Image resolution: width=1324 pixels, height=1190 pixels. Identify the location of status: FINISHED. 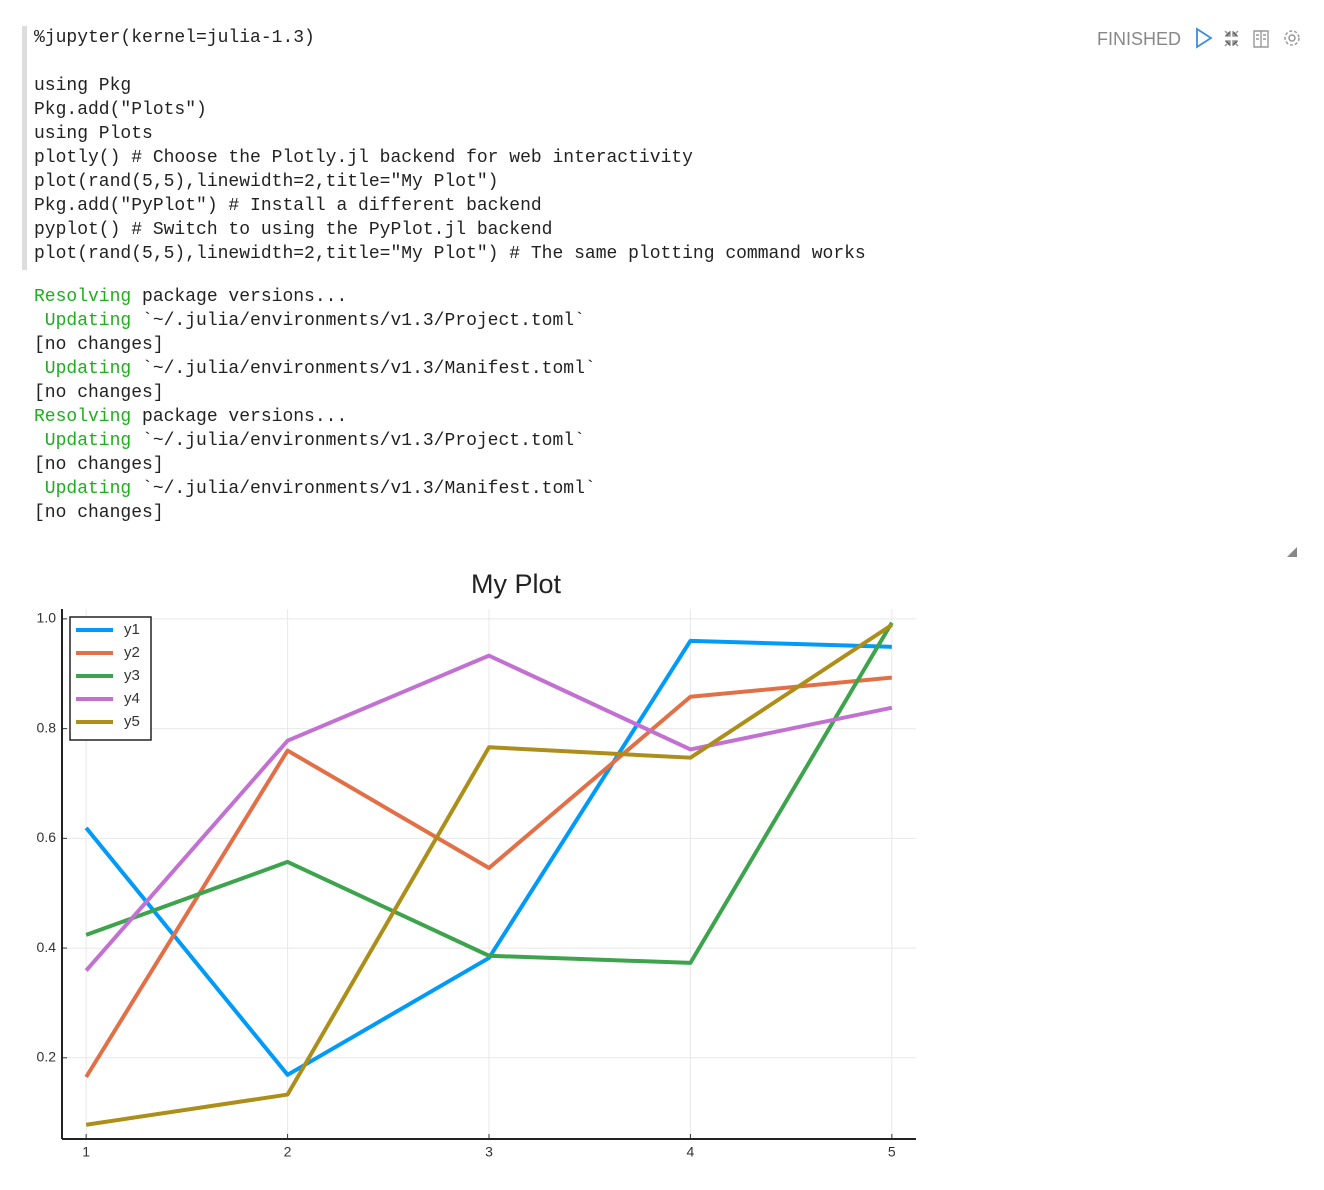
(1139, 39).